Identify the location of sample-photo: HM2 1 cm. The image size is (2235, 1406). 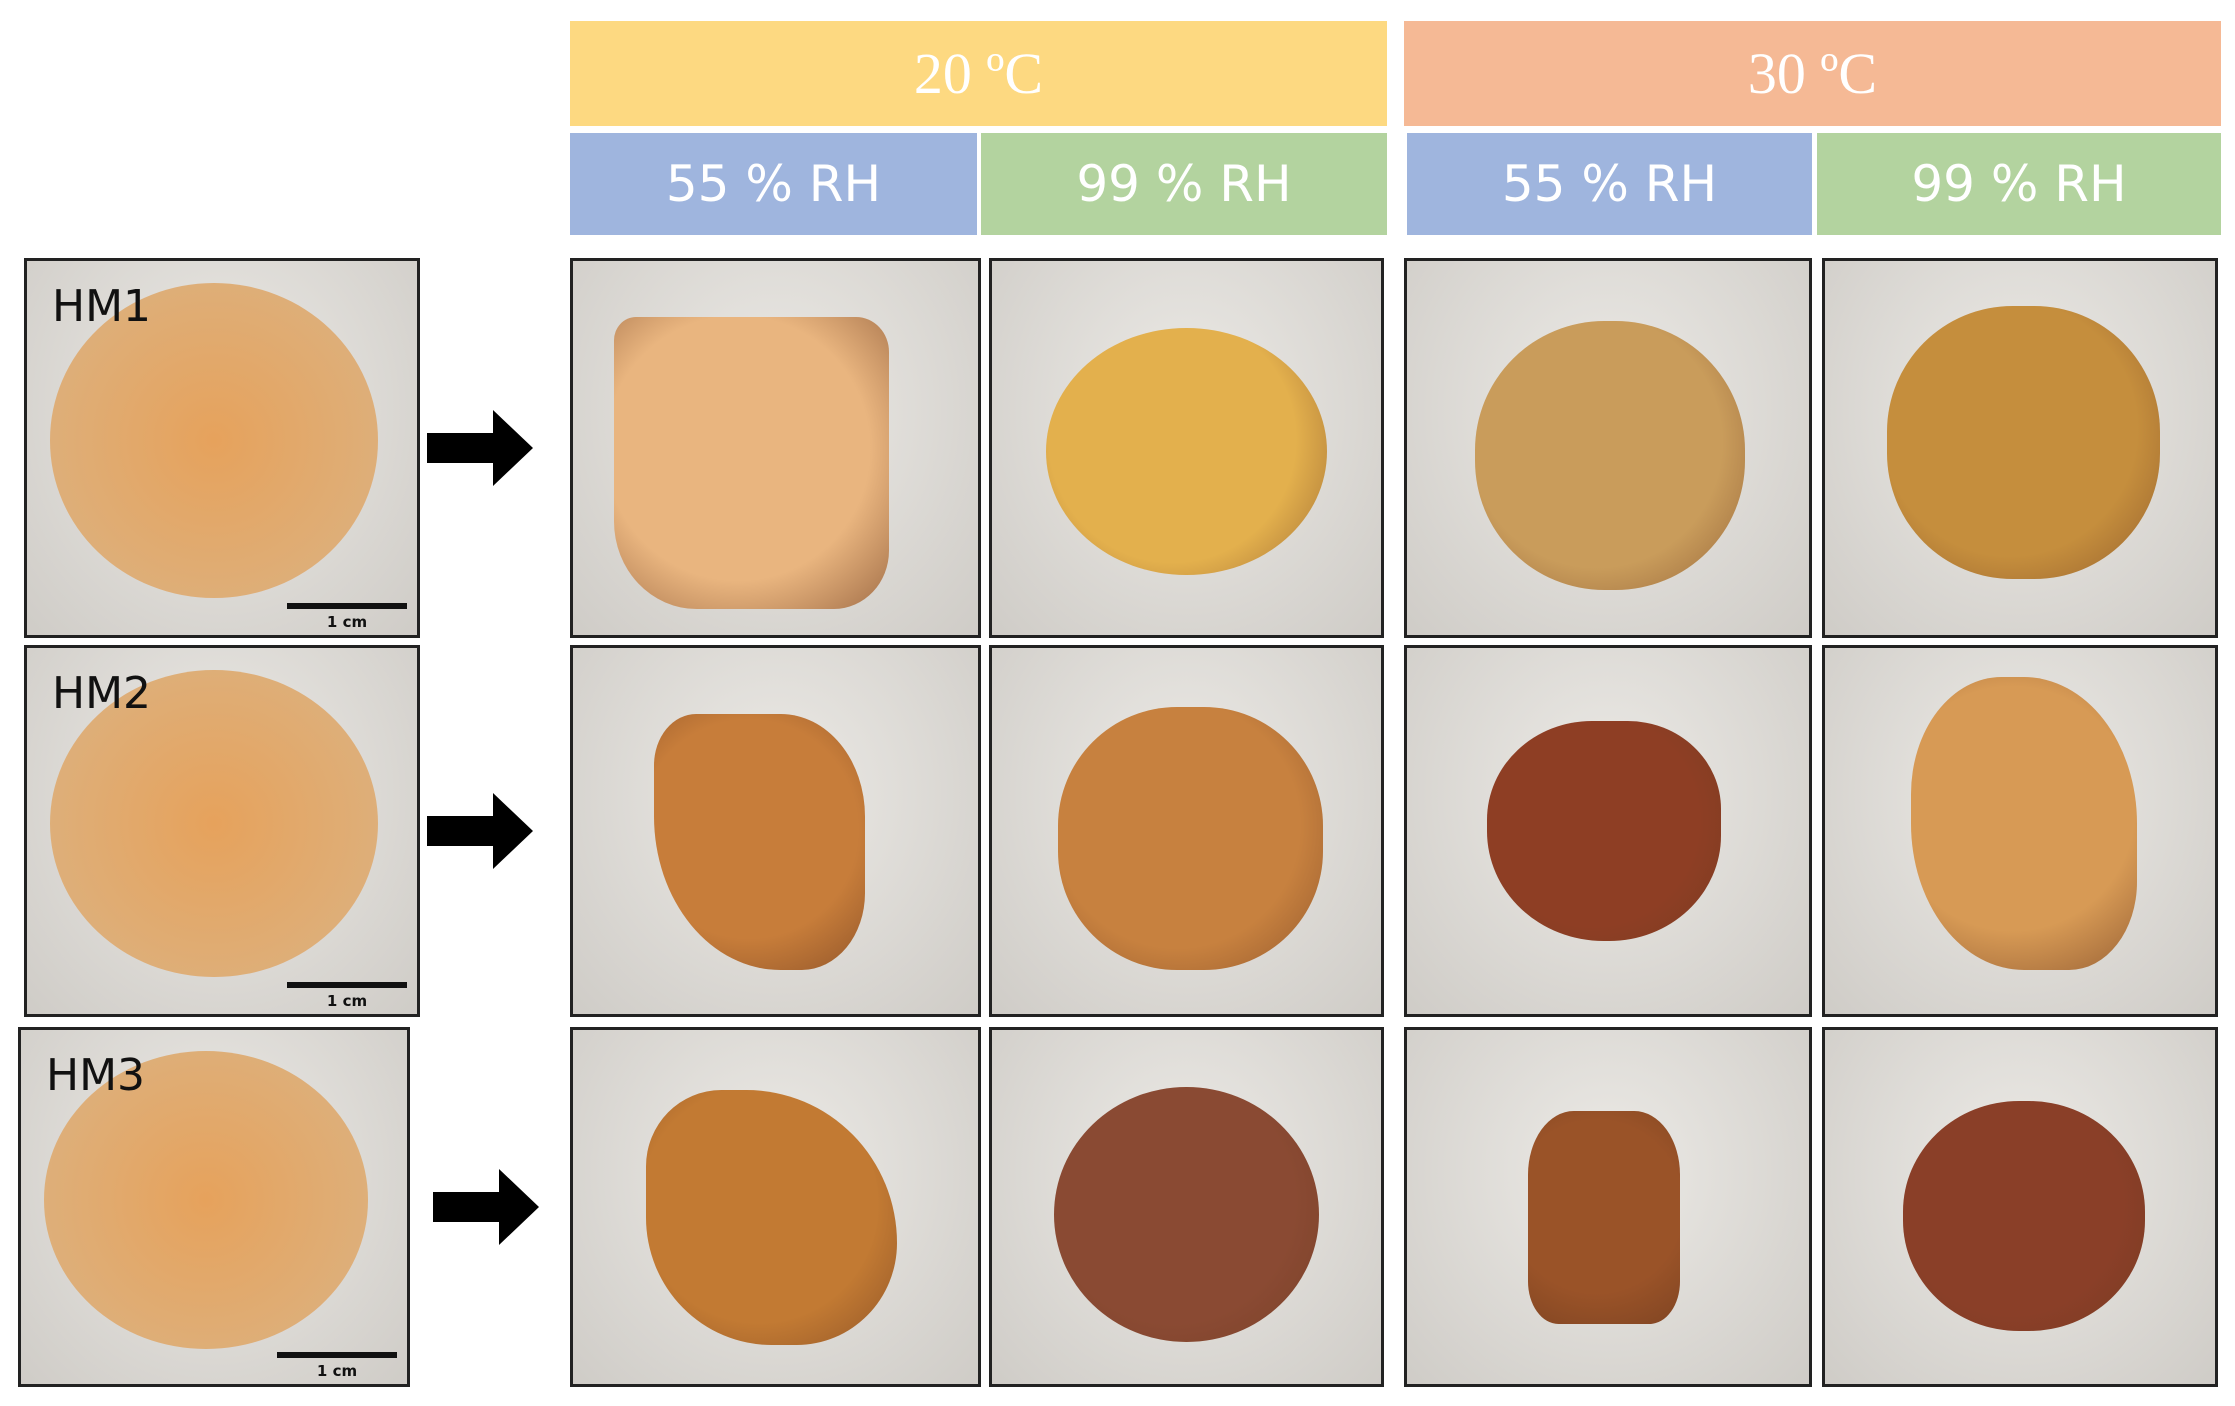
(222, 831).